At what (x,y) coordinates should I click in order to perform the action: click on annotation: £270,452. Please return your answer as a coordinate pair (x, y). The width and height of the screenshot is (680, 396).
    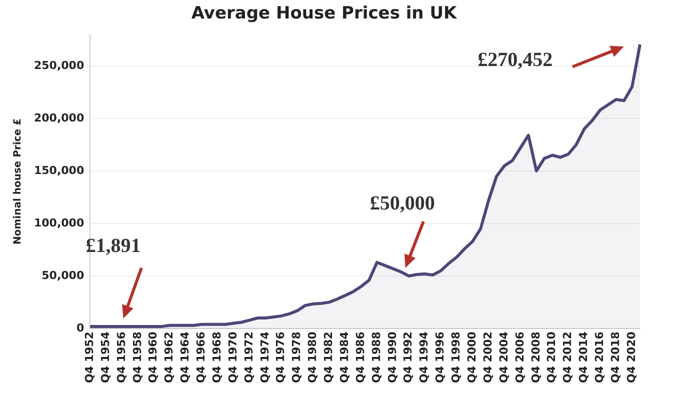
    Looking at the image, I should click on (515, 59).